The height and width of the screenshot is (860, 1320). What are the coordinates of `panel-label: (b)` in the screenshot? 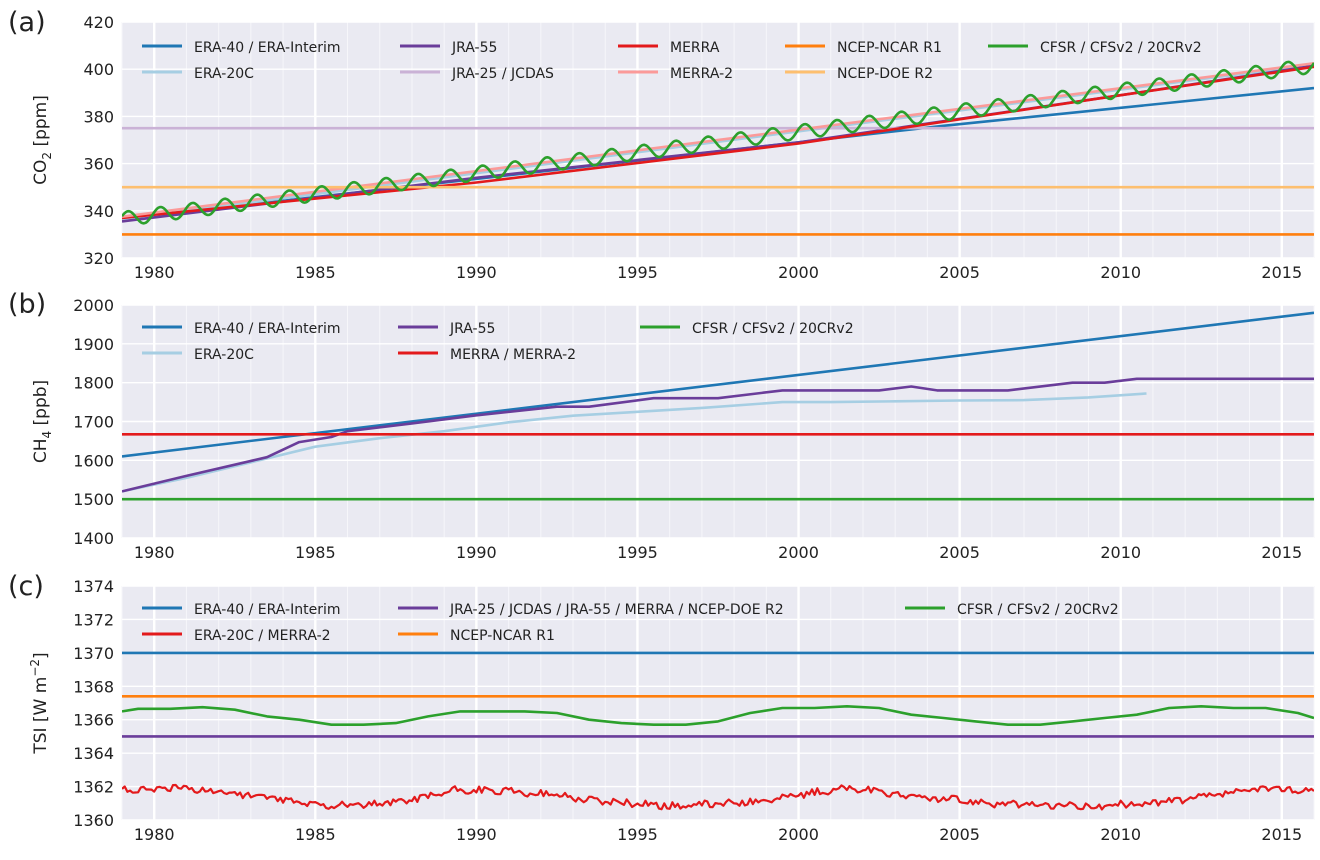 It's located at (27, 304).